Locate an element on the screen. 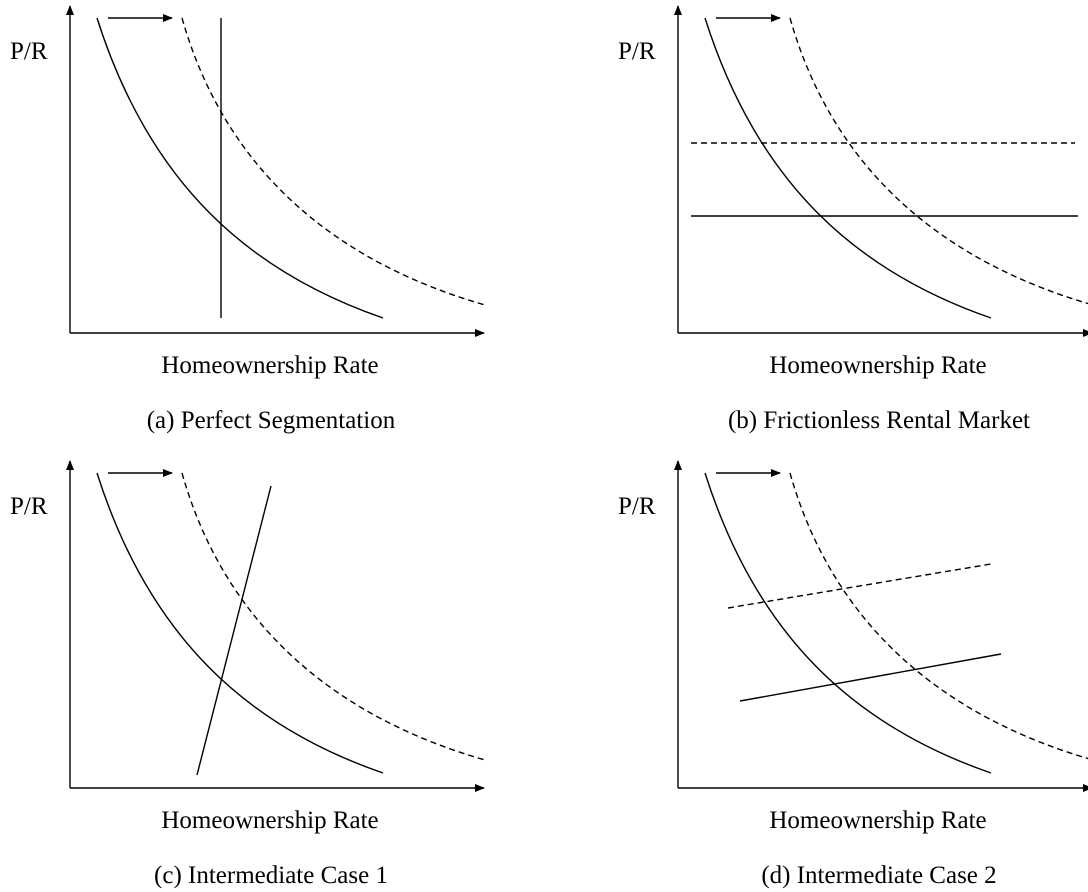 The width and height of the screenshot is (1088, 892). supply-line is located at coordinates (234, 630).